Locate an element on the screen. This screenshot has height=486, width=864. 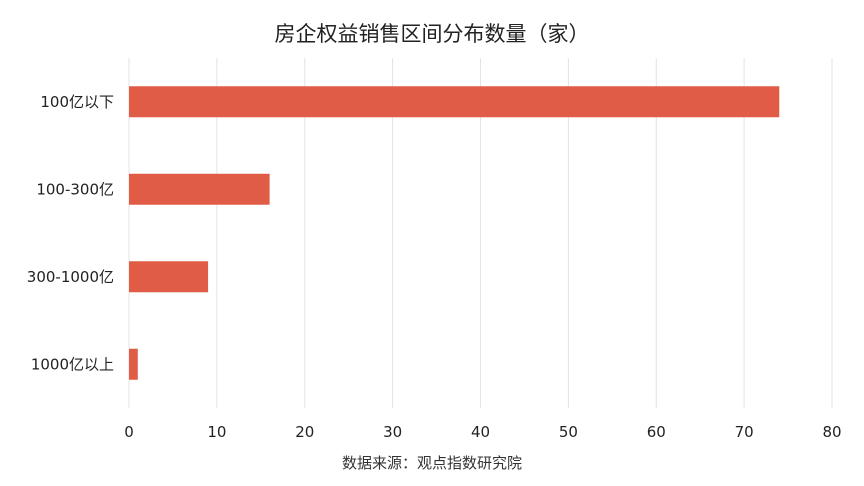
x-tick-label: 80 is located at coordinates (831, 432).